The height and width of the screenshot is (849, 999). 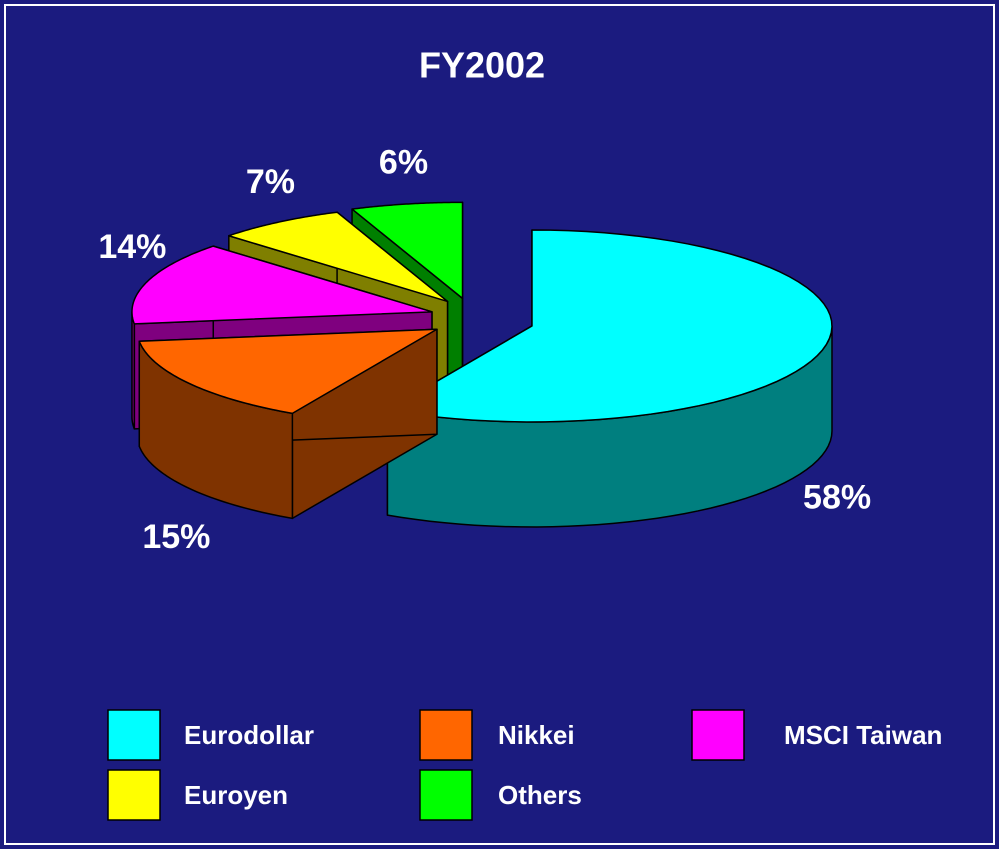 I want to click on data-label: 58%, so click(x=837, y=498).